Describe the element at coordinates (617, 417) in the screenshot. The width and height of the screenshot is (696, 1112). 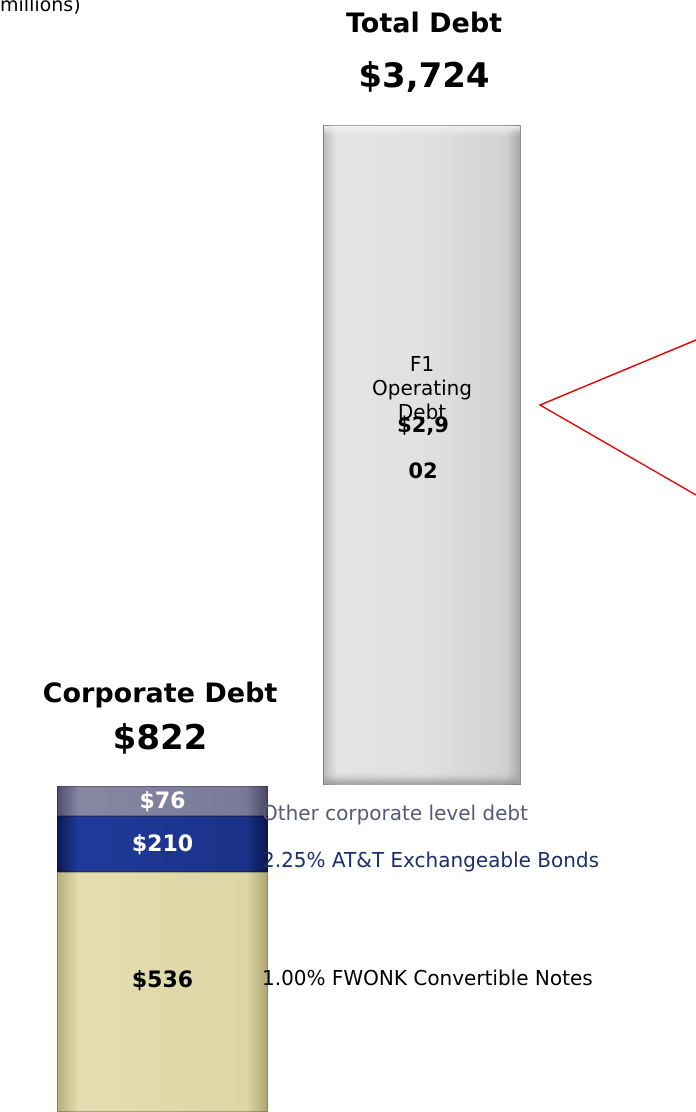
I see `callout-pointer` at that location.